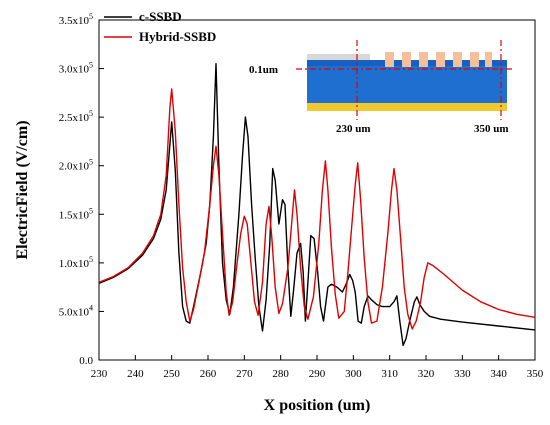 The image size is (550, 425). Describe the element at coordinates (22, 189) in the screenshot. I see `y-axis-title: ElectricField (V/cm)` at that location.